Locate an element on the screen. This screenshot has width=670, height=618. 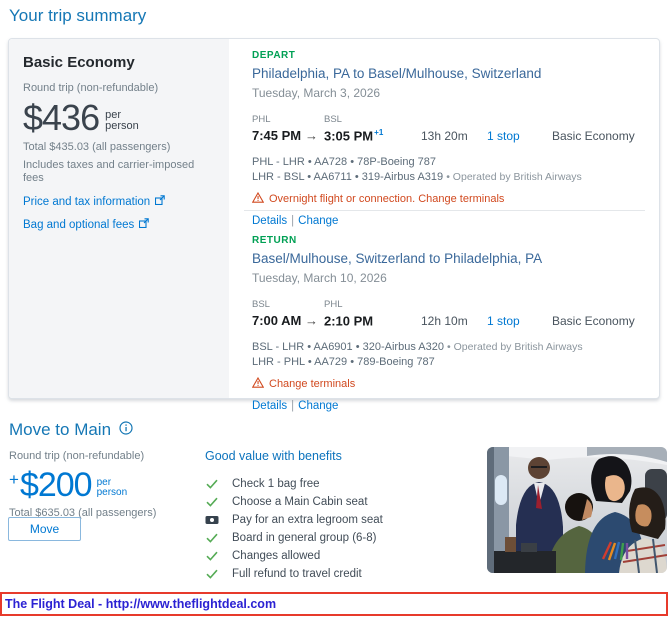
move-button: Move is located at coordinates (44, 529).